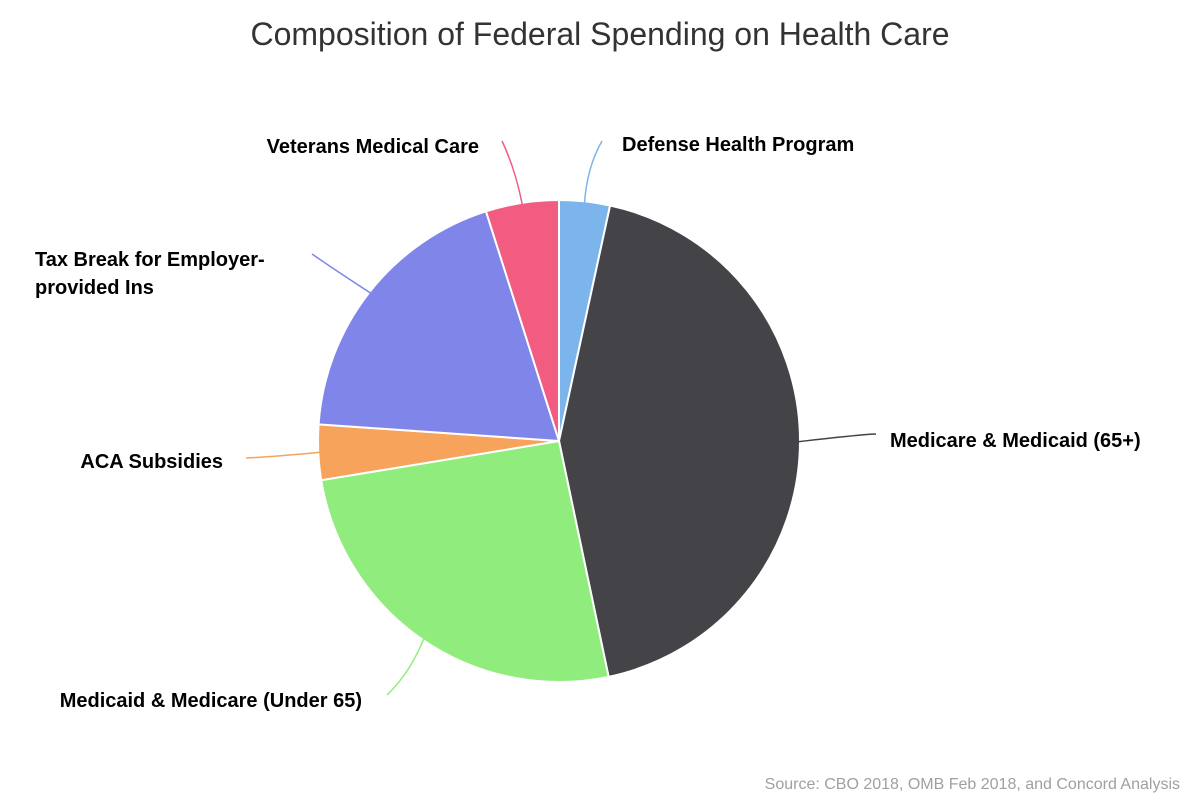 This screenshot has width=1200, height=800. Describe the element at coordinates (150, 274) in the screenshot. I see `slice-label-4: Tax Break for Employer-provided Ins` at that location.